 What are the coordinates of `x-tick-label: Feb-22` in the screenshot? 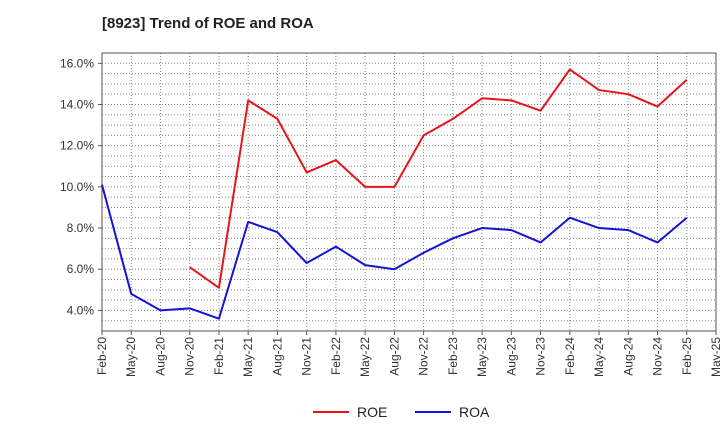 It's located at (336, 356).